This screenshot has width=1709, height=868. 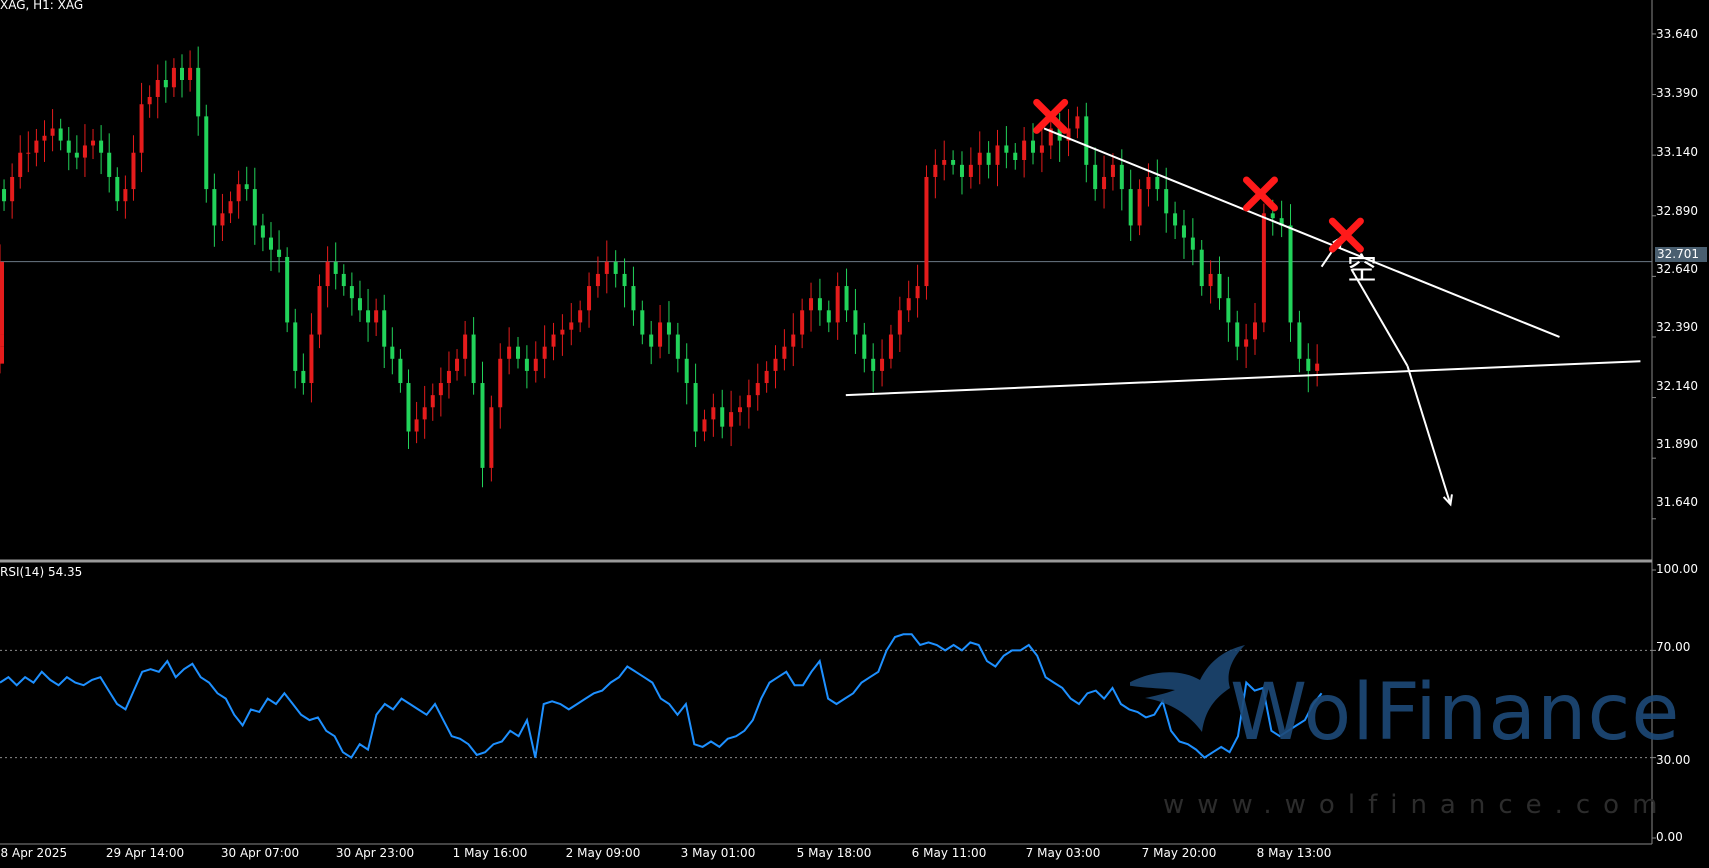 What do you see at coordinates (718, 853) in the screenshot?
I see `x-tick-label: 3 May 01:00` at bounding box center [718, 853].